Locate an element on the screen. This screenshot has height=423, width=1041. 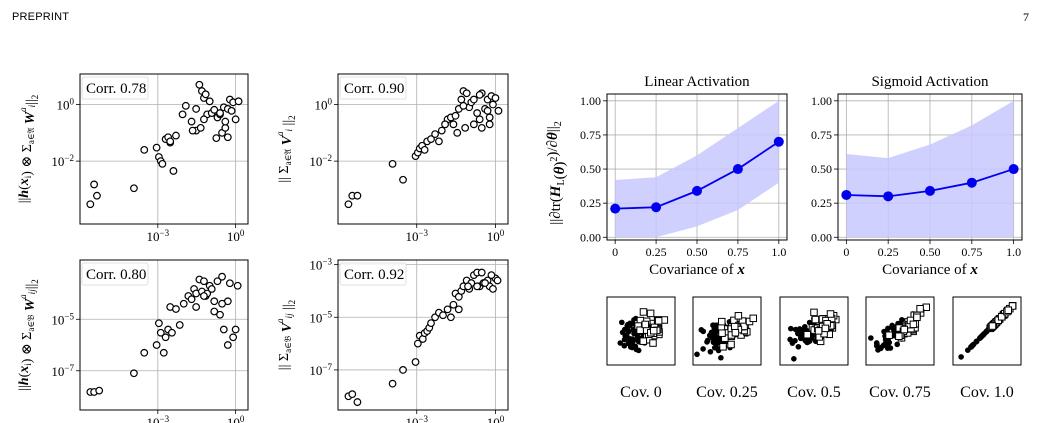
y-tick-label: 0.00 is located at coordinates (821, 237).